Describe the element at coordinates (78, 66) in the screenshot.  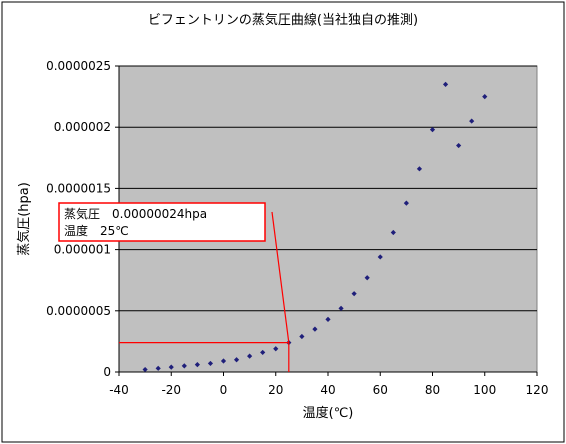
I see `y-tick-label: 0.0000025` at that location.